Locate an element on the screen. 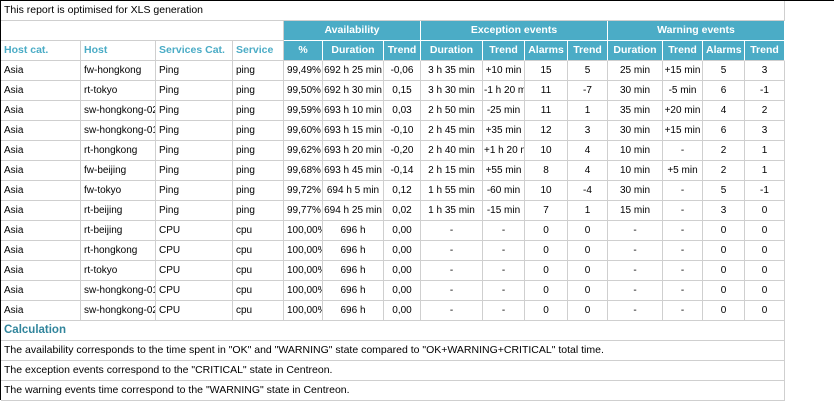 The width and height of the screenshot is (834, 401). table-cell: 1 is located at coordinates (765, 151).